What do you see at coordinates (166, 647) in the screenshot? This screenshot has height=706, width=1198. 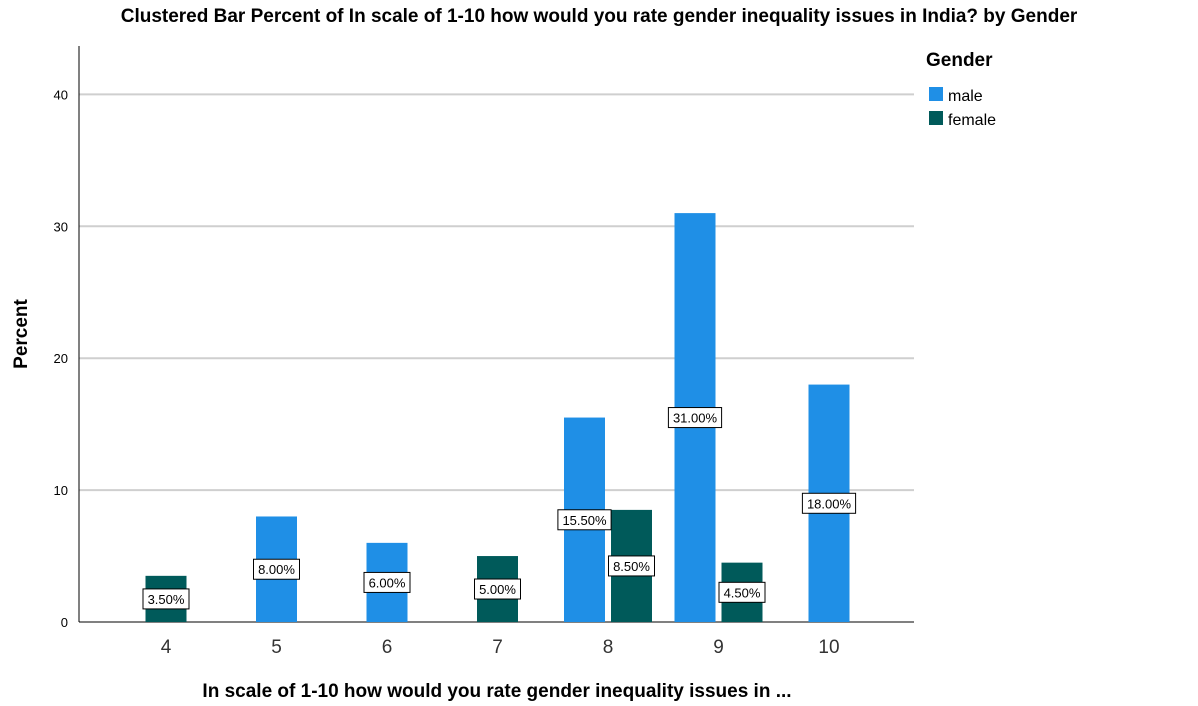 I see `x-tick-label: 4` at bounding box center [166, 647].